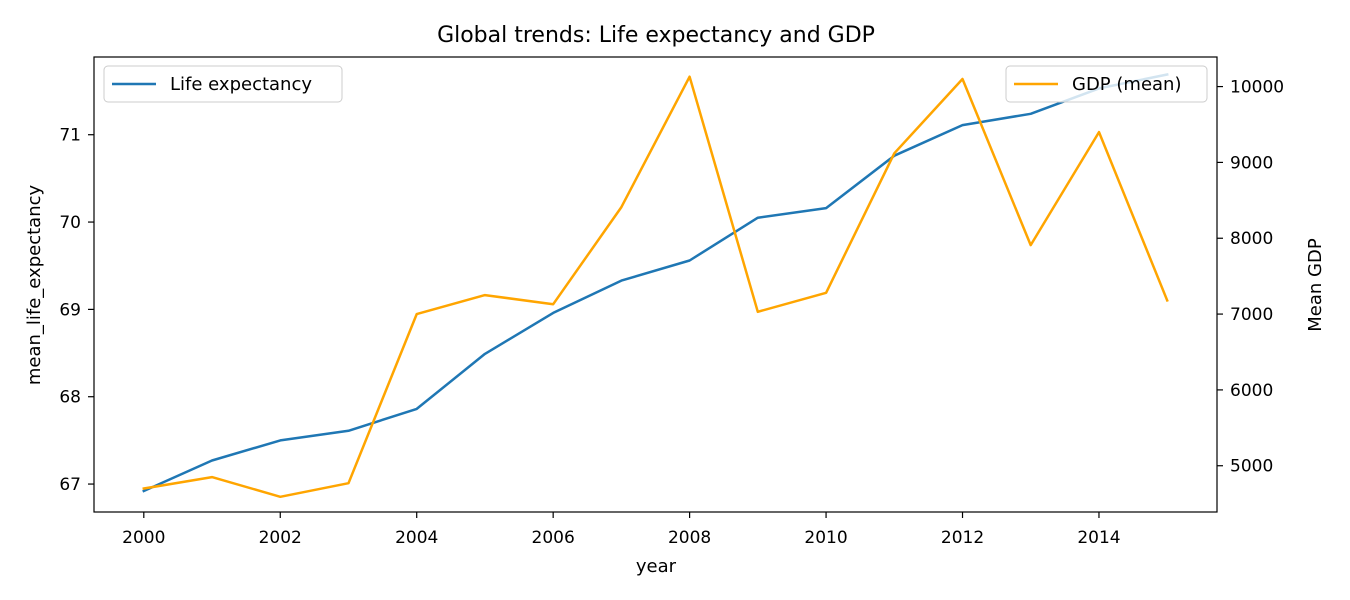 The image size is (1350, 600). What do you see at coordinates (70, 398) in the screenshot?
I see `left-y-tick-label: 68` at bounding box center [70, 398].